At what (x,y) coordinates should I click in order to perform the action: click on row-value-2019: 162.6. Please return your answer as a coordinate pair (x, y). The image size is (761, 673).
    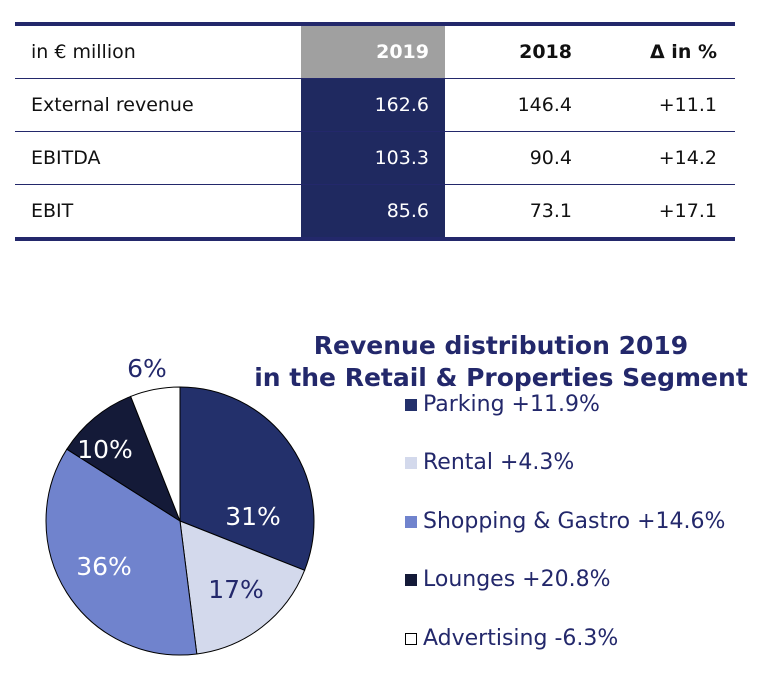
    Looking at the image, I should click on (373, 105).